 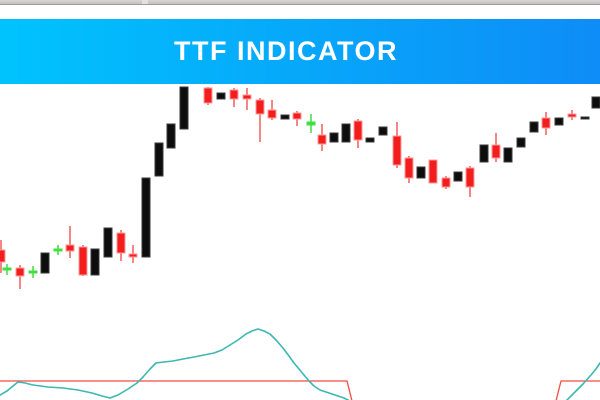 I want to click on window-top-bar, so click(x=300, y=2).